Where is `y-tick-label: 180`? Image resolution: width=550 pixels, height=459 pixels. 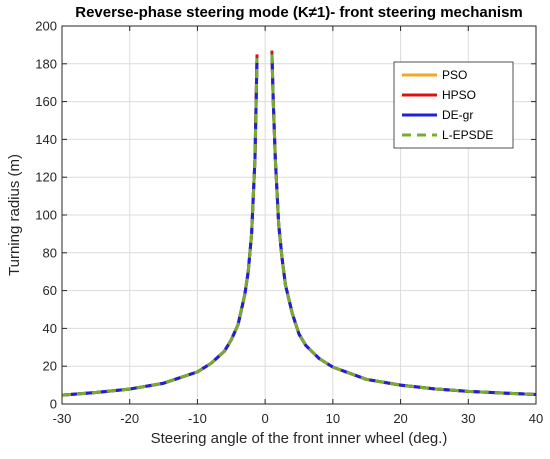
y-tick-label: 180 is located at coordinates (46, 63).